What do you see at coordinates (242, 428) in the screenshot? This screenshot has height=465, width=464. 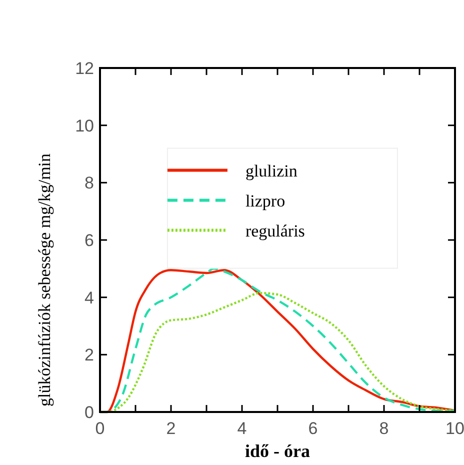 I see `x-tick-label: 4` at bounding box center [242, 428].